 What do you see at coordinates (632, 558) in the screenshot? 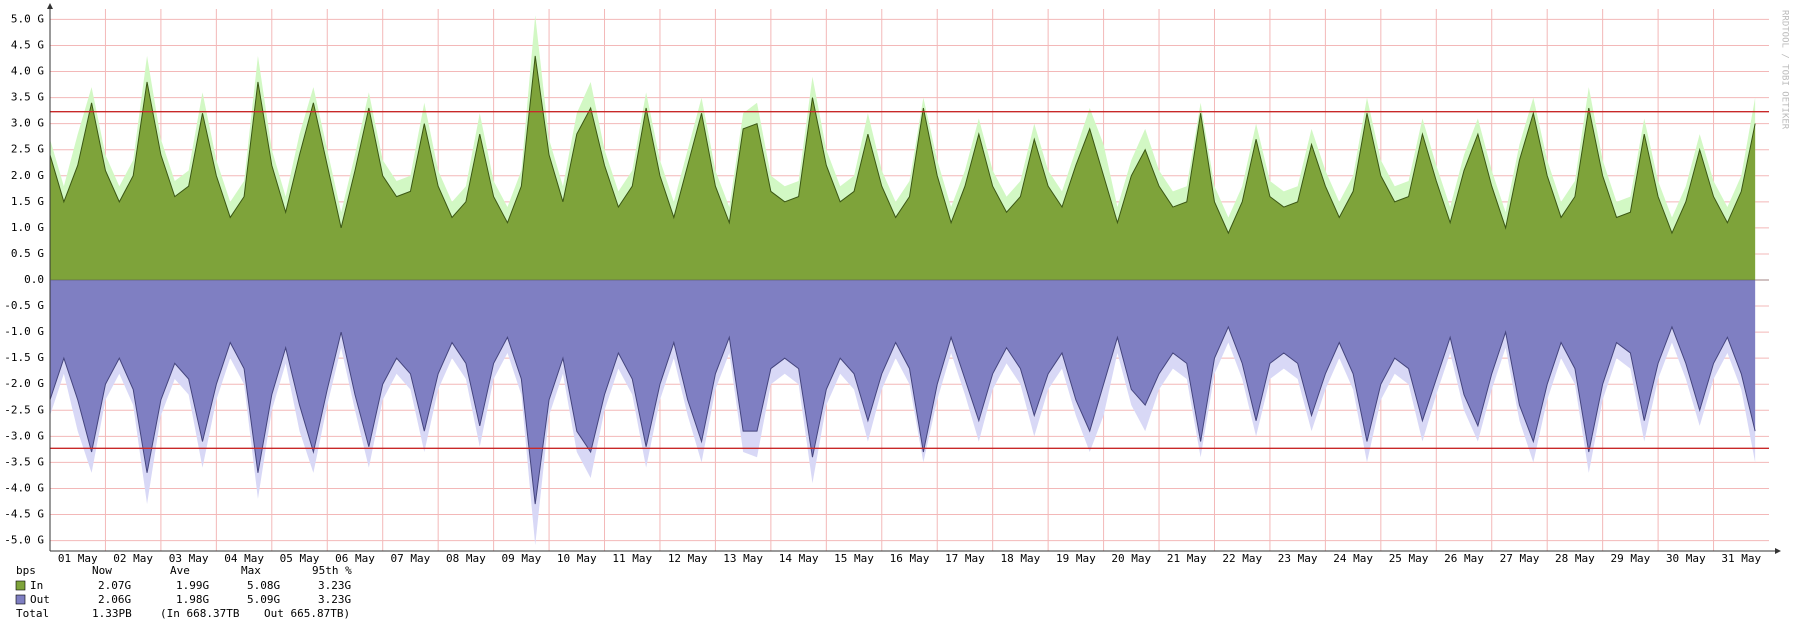
I see `x-tick-label: 11 May` at bounding box center [632, 558].